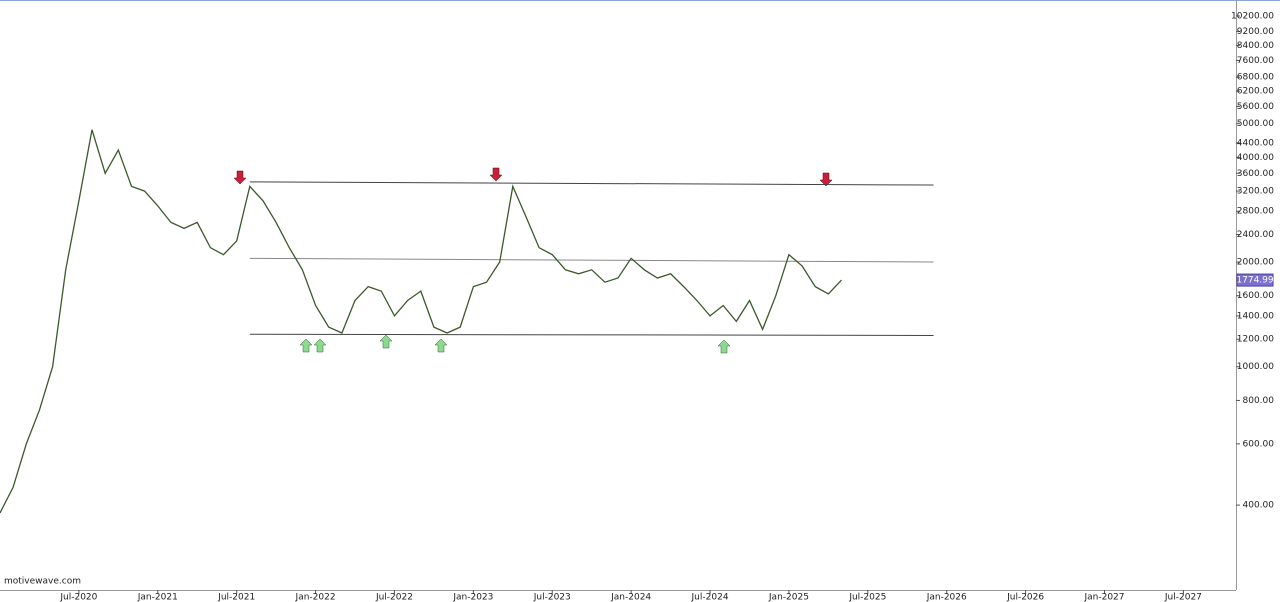  What do you see at coordinates (552, 597) in the screenshot?
I see `x-tick-label: Jul-2023` at bounding box center [552, 597].